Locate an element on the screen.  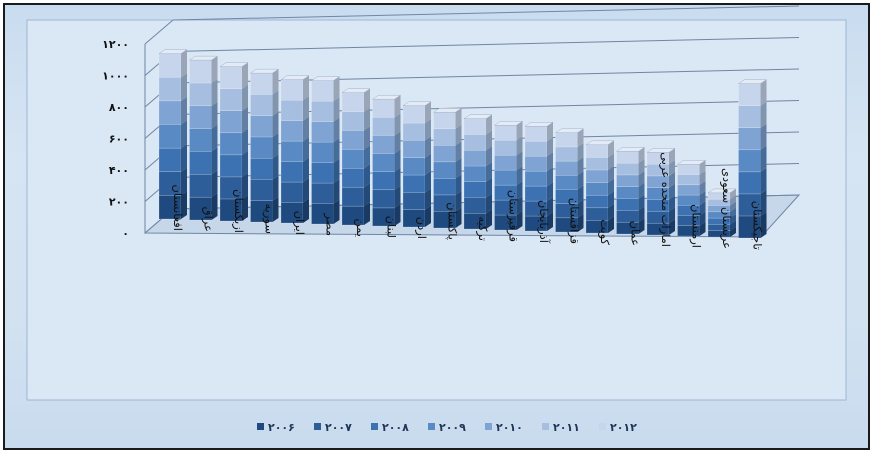
x-tick-label: یمن is located at coordinates (360, 227).